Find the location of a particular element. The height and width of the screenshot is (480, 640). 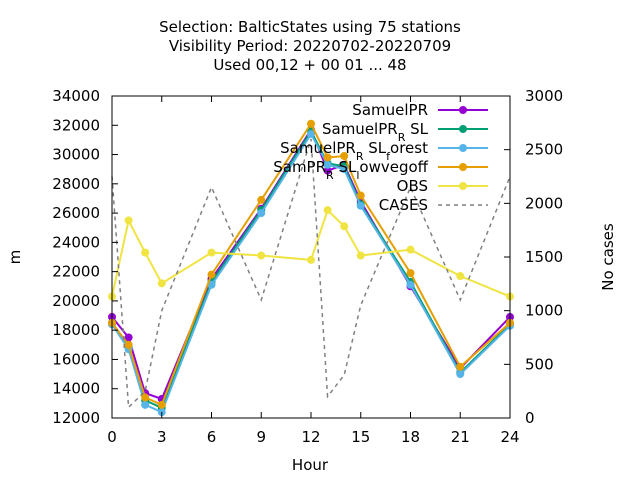

legend-label: SamuelPRR SLforest is located at coordinates (354, 151).